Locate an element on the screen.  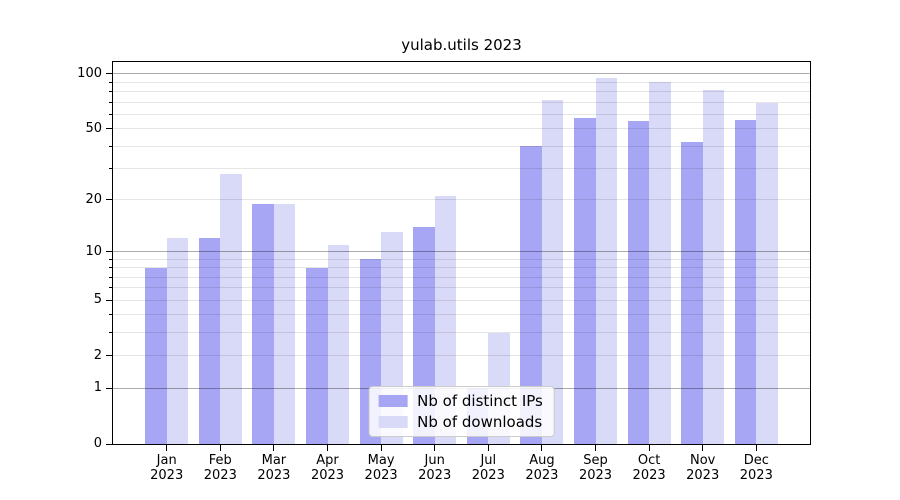
x-tick-label-may: May 2023 is located at coordinates (381, 468).